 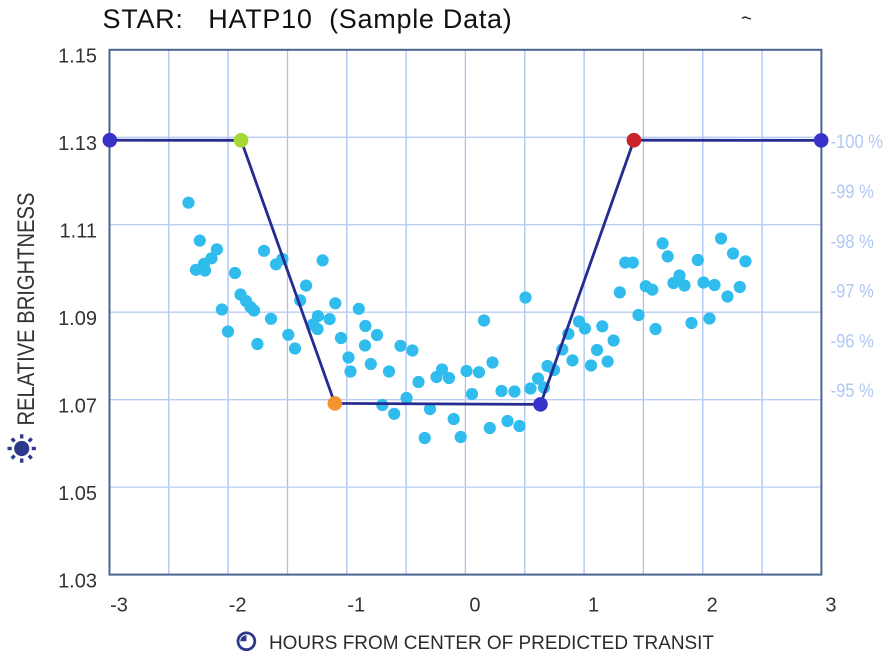 I want to click on svg-text: -2, so click(x=238, y=605).